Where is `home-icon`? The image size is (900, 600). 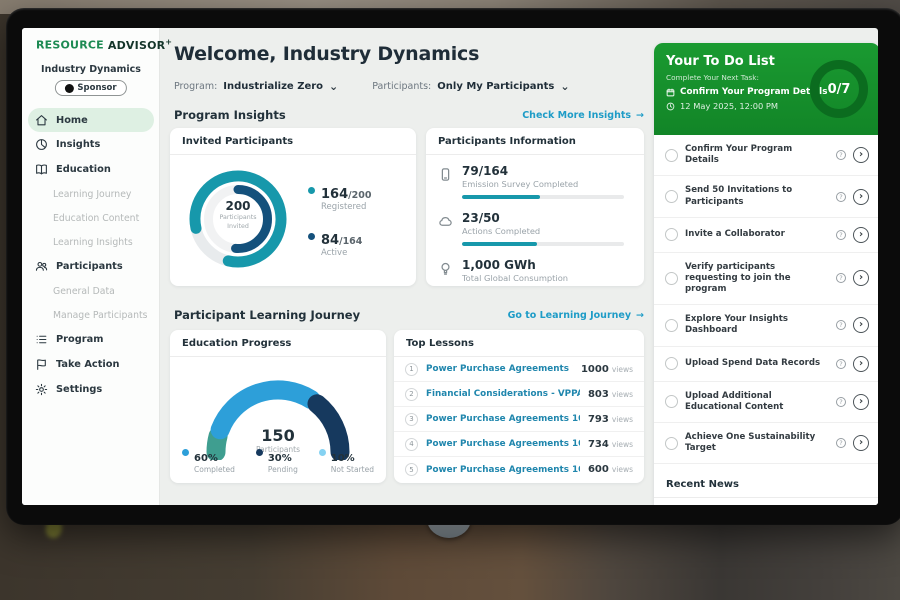
home-icon is located at coordinates (41, 119).